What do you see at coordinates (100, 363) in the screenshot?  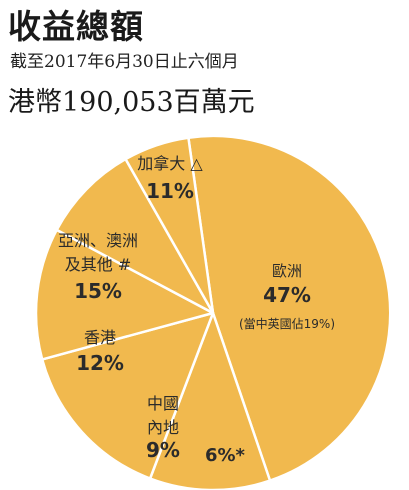 I see `slice-label-3-1: 12%` at bounding box center [100, 363].